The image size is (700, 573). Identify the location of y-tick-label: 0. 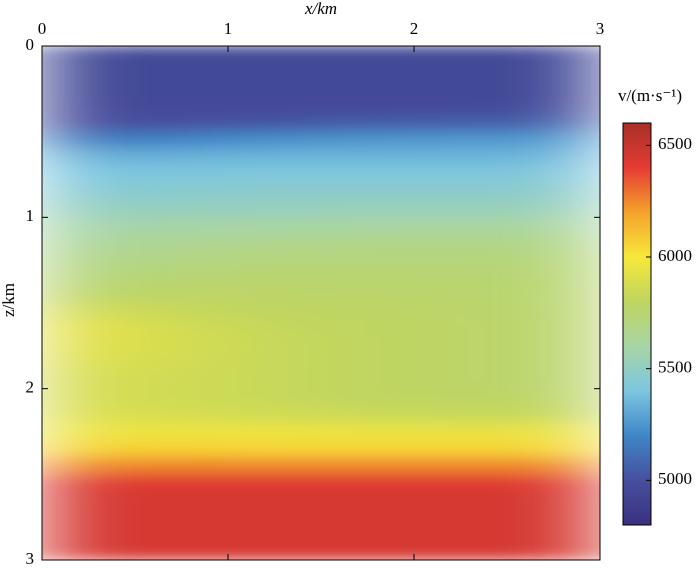
(30, 44).